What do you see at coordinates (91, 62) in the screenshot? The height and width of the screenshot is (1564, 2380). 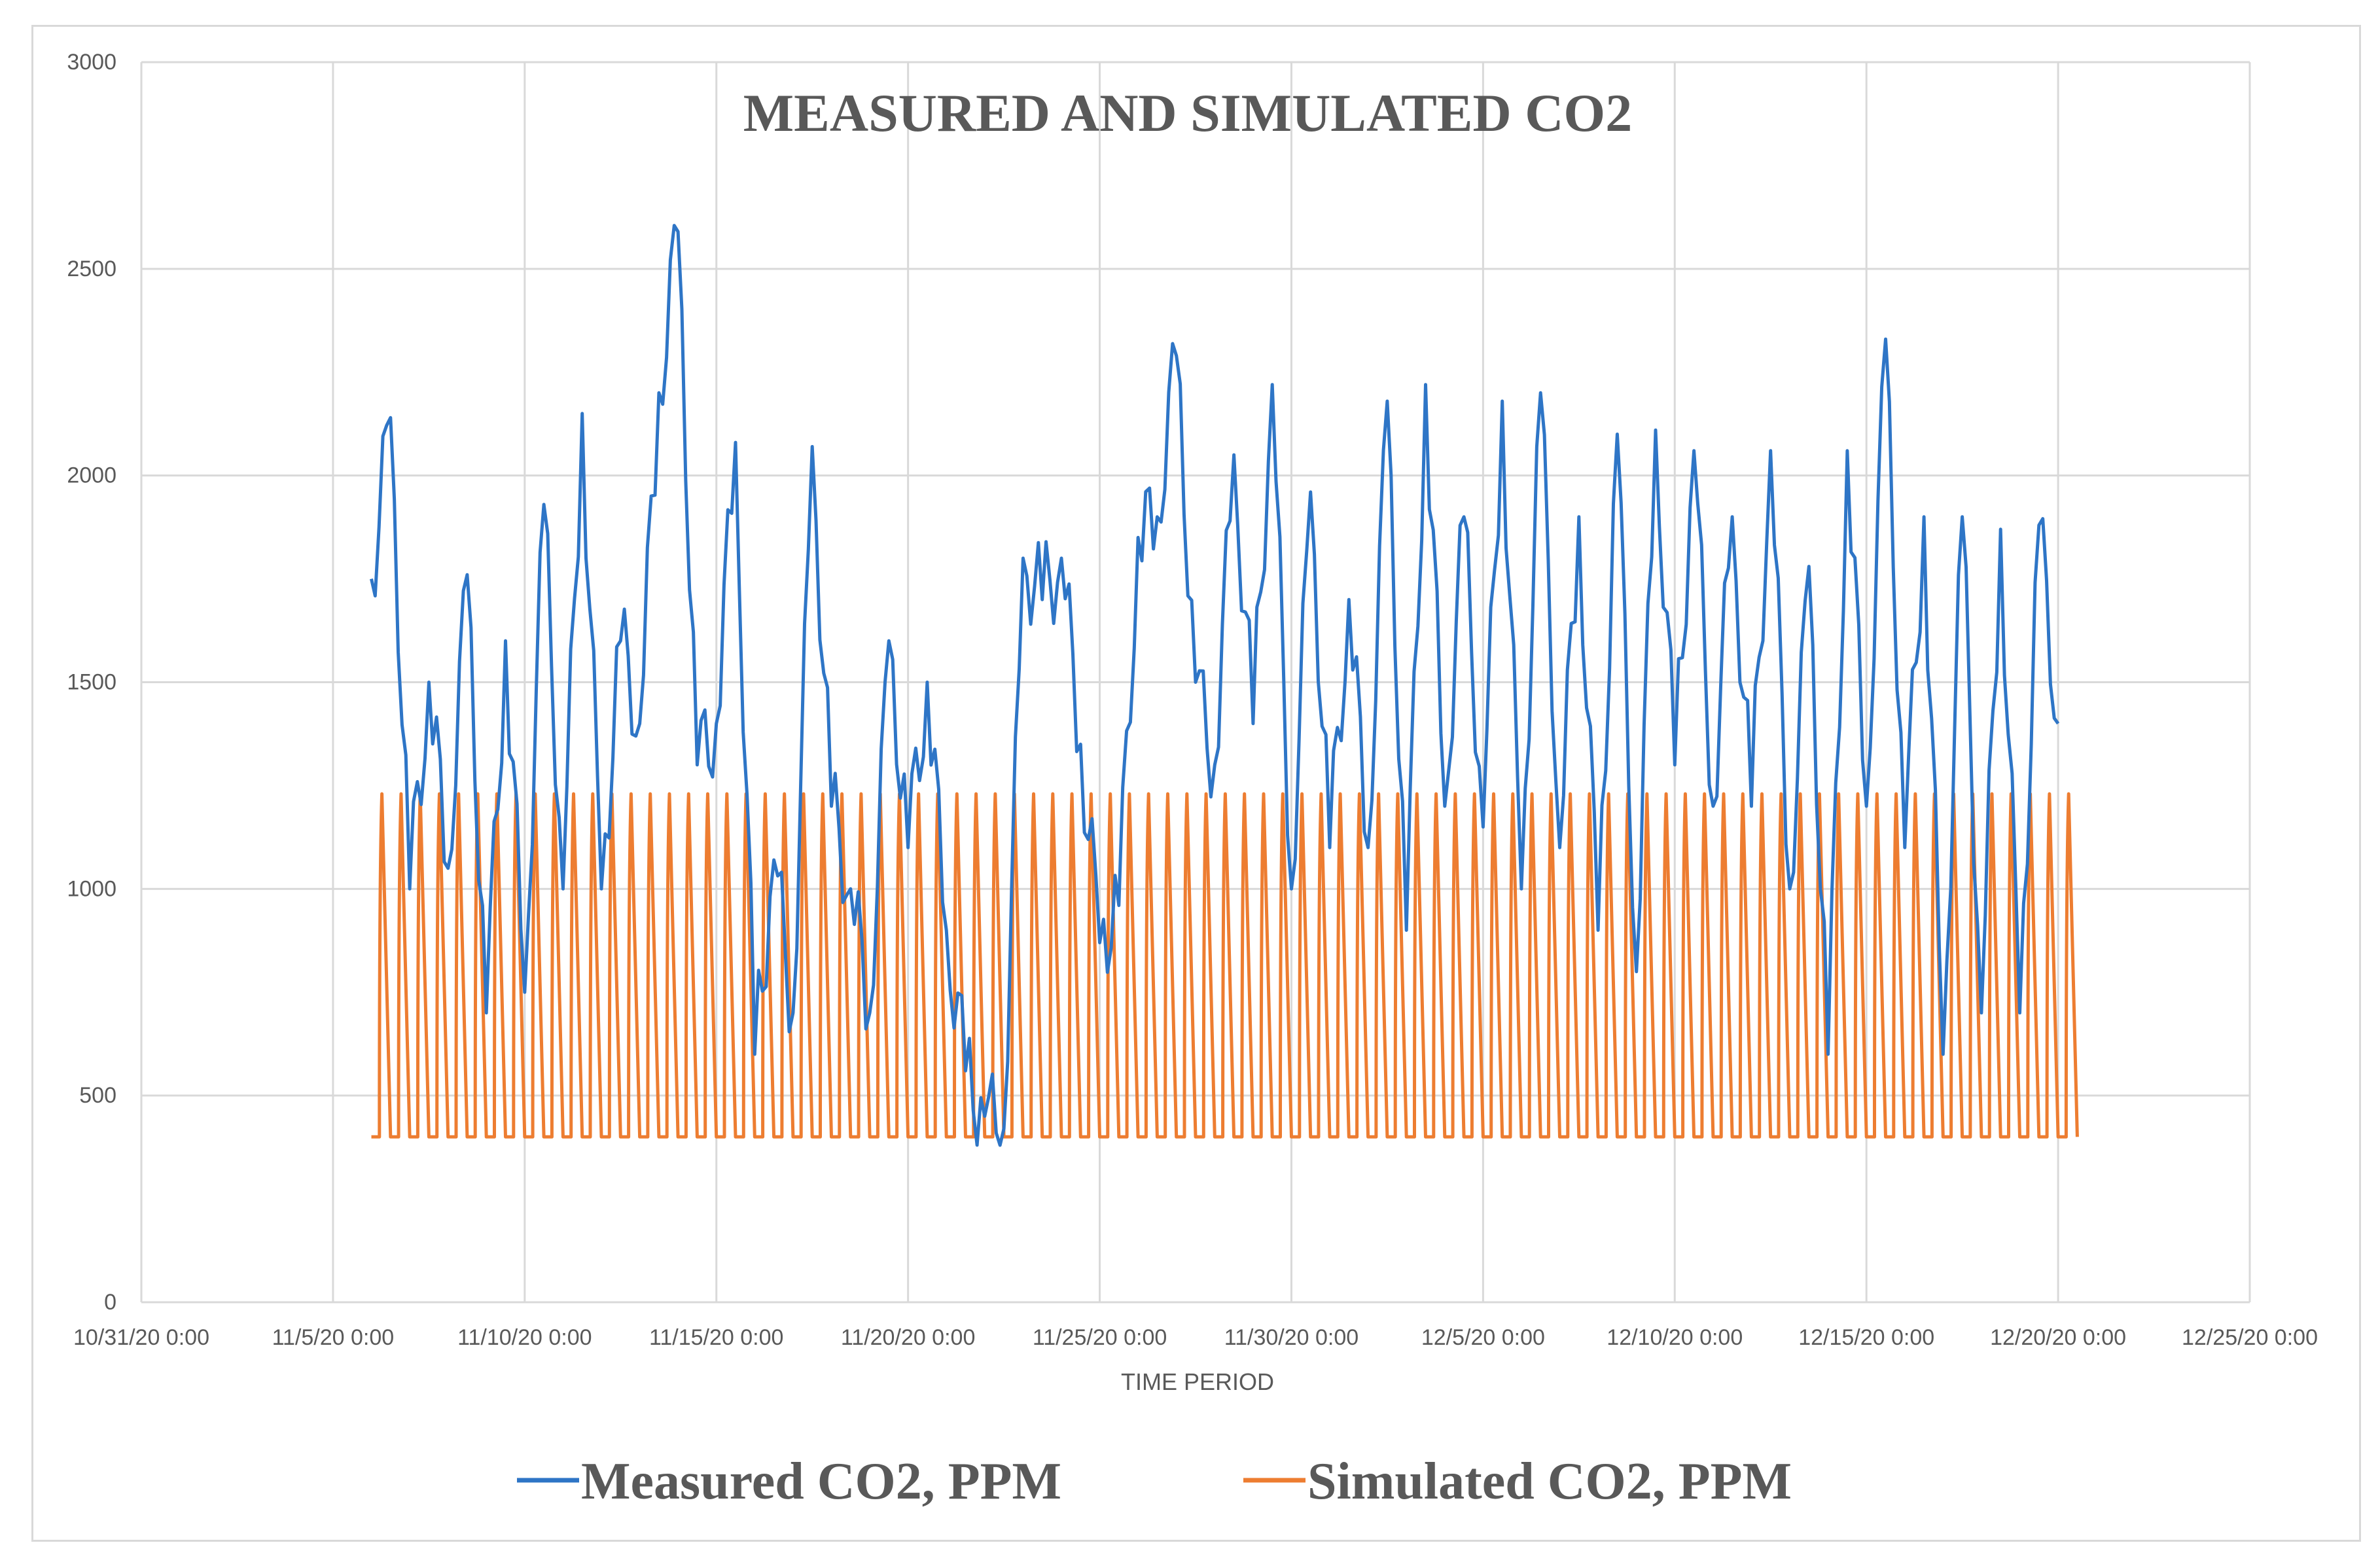 I see `y-tick-label-3000: 3000` at bounding box center [91, 62].